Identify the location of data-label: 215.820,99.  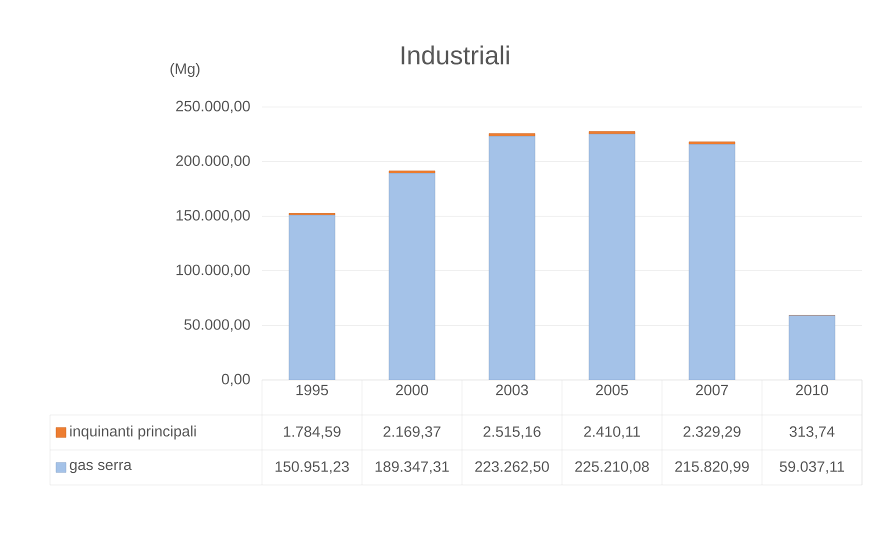
(712, 467).